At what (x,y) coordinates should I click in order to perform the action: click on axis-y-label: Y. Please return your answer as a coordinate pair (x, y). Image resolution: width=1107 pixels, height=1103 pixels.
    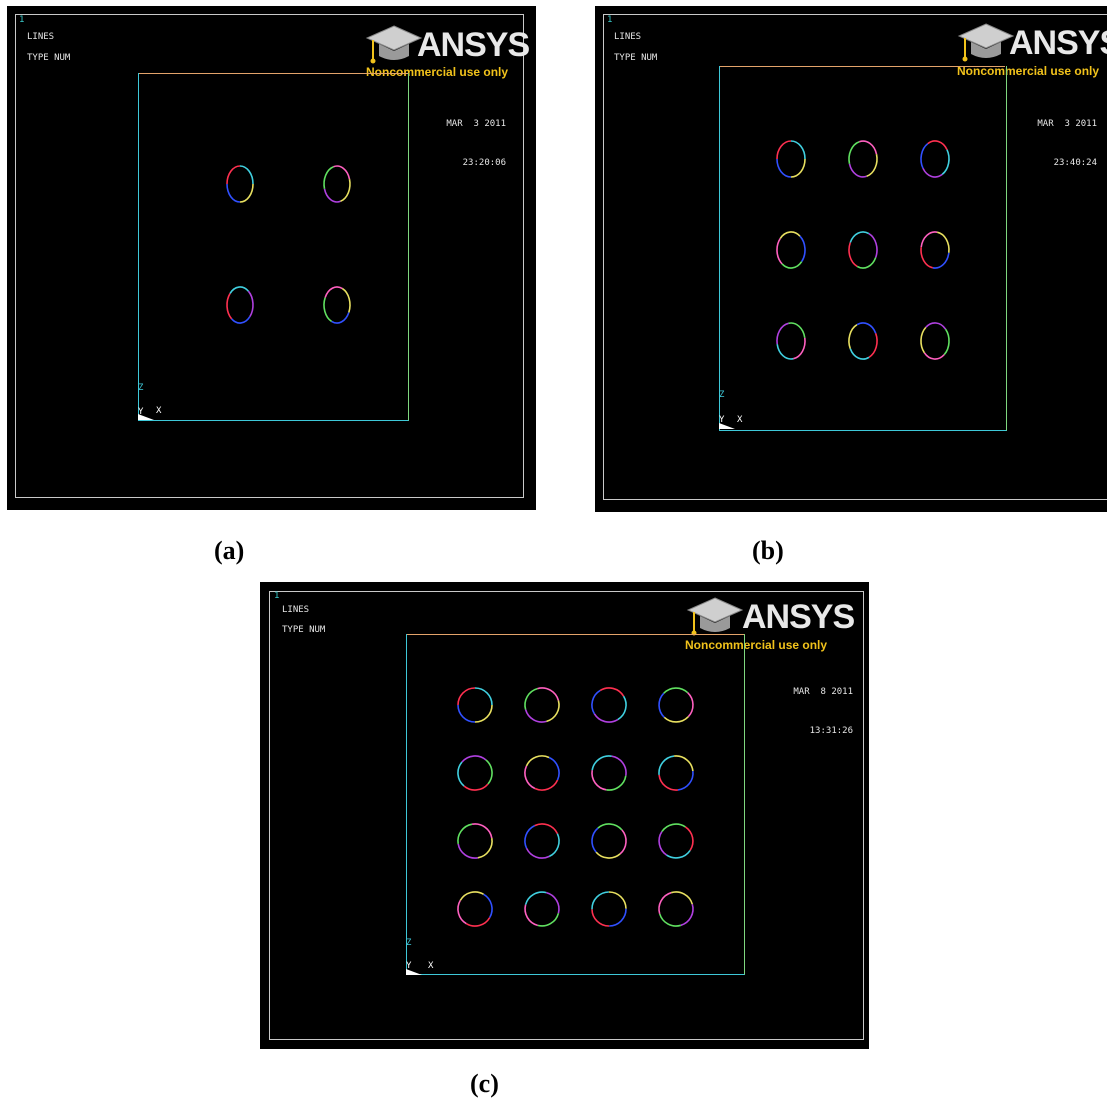
    Looking at the image, I should click on (409, 966).